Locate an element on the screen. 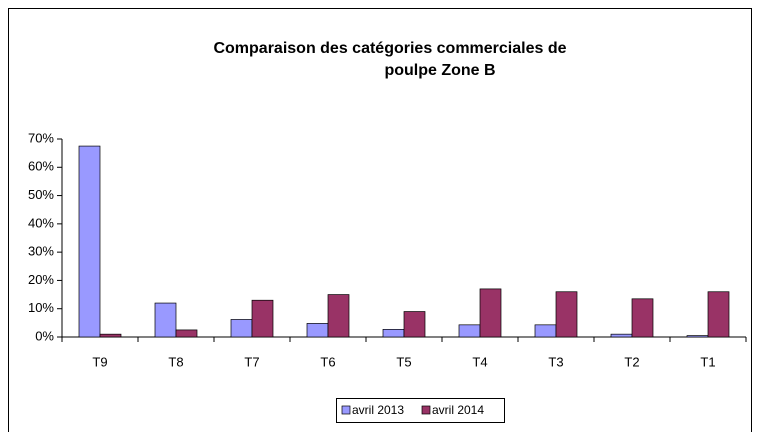 This screenshot has width=760, height=432. x-tick-label: T7 is located at coordinates (251, 361).